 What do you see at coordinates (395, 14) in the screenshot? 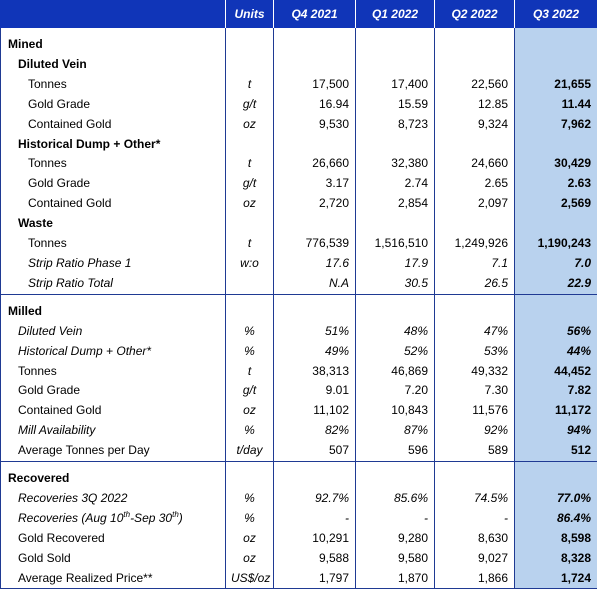
I see `header-period: Q1 2022` at bounding box center [395, 14].